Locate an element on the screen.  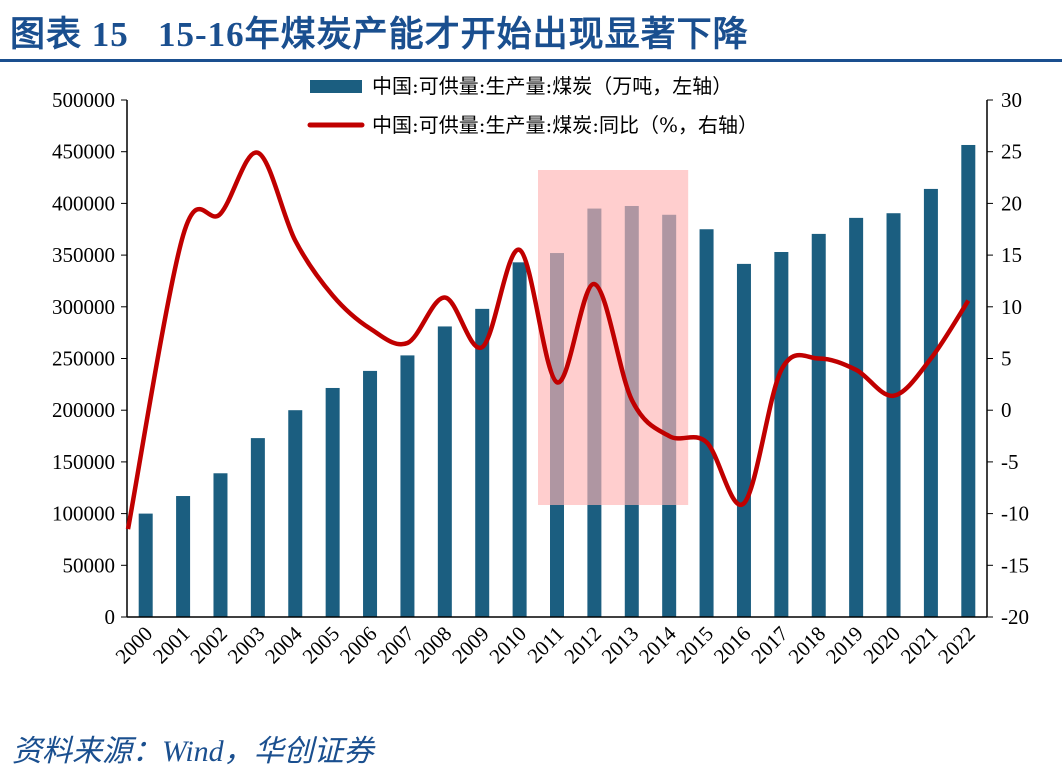
x-tick-label: 2010 is located at coordinates (507, 645).